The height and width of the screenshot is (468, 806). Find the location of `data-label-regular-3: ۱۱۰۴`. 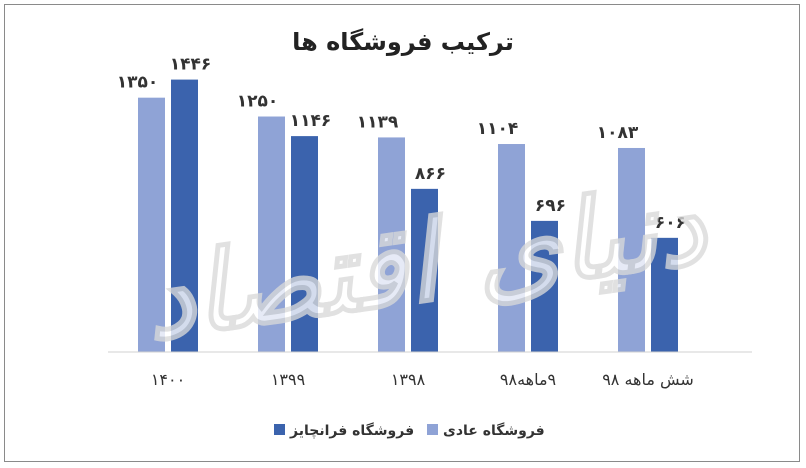

data-label-regular-3: ۱۱۰۴ is located at coordinates (498, 129).